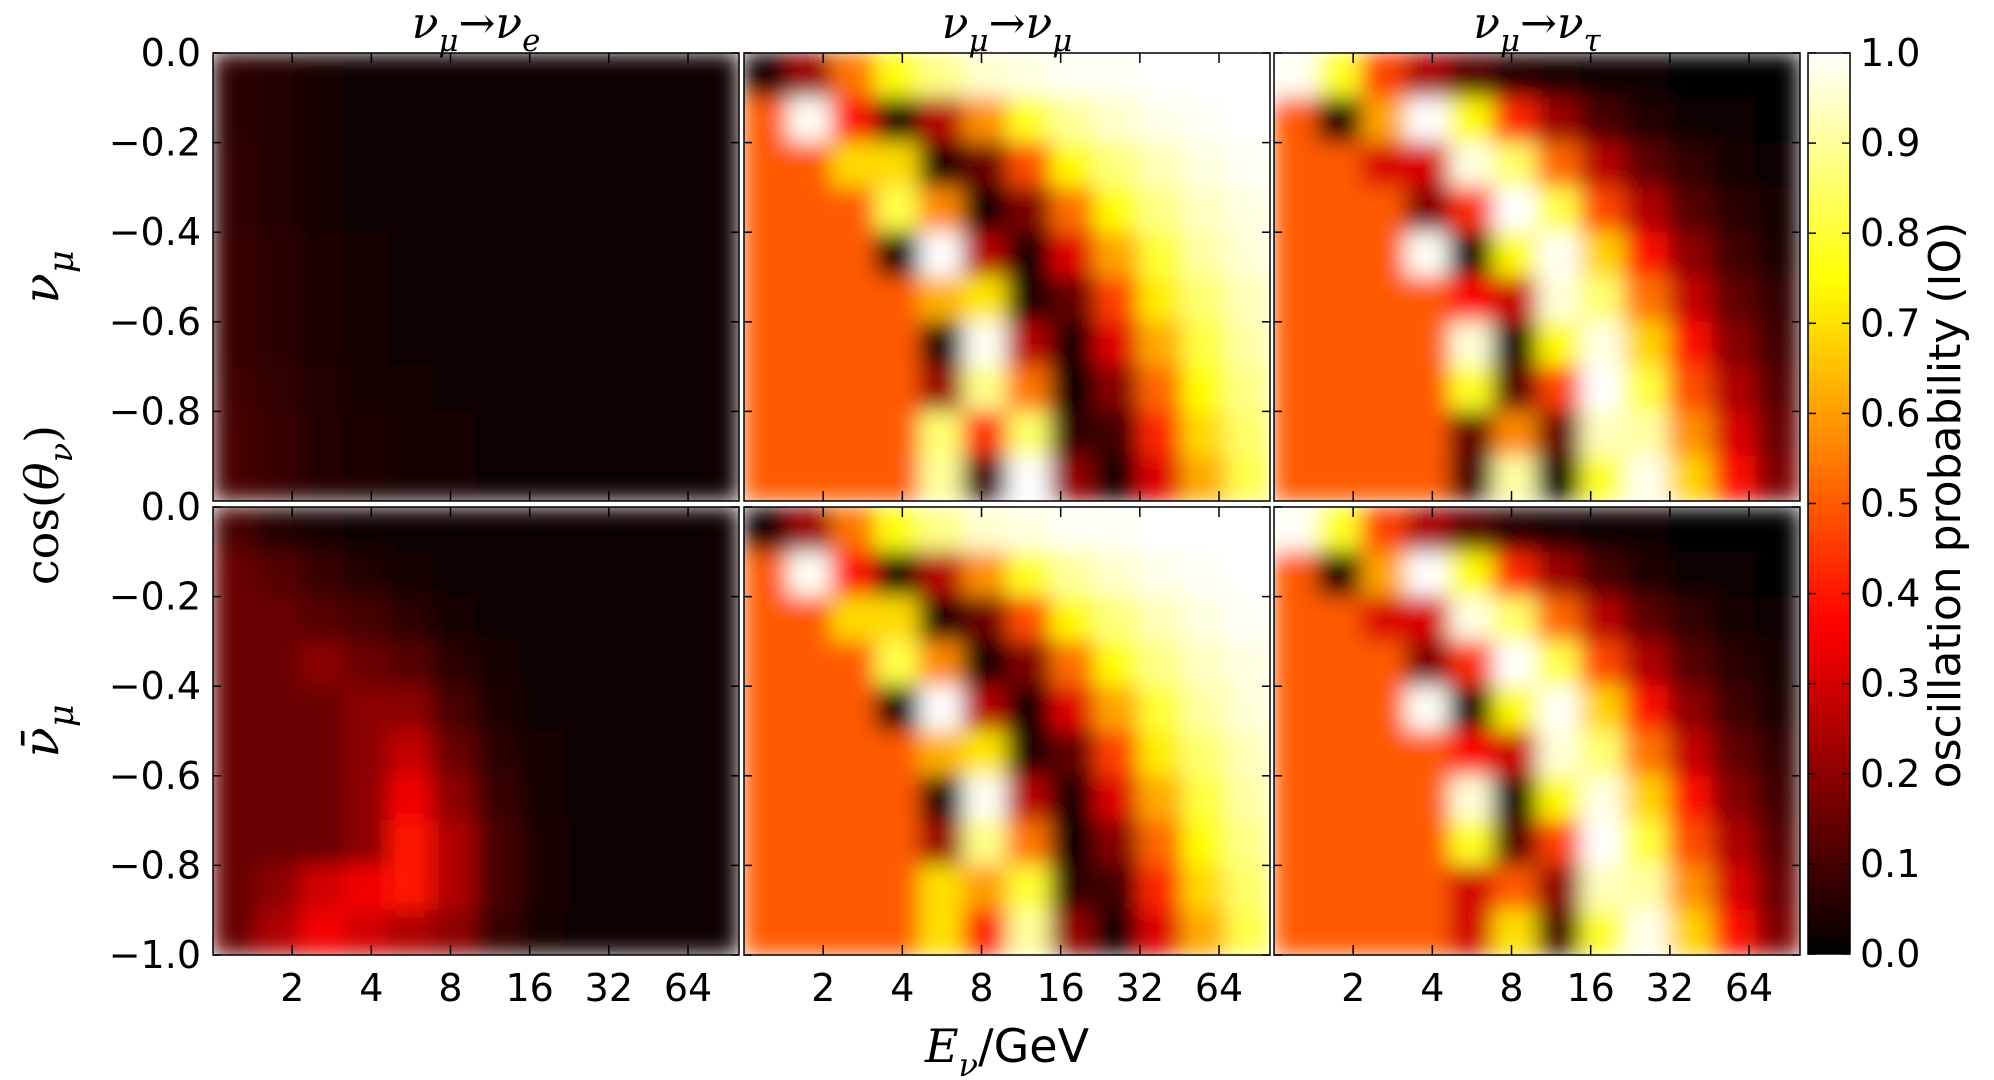  What do you see at coordinates (292, 988) in the screenshot?
I see `x-tick-label: 2` at bounding box center [292, 988].